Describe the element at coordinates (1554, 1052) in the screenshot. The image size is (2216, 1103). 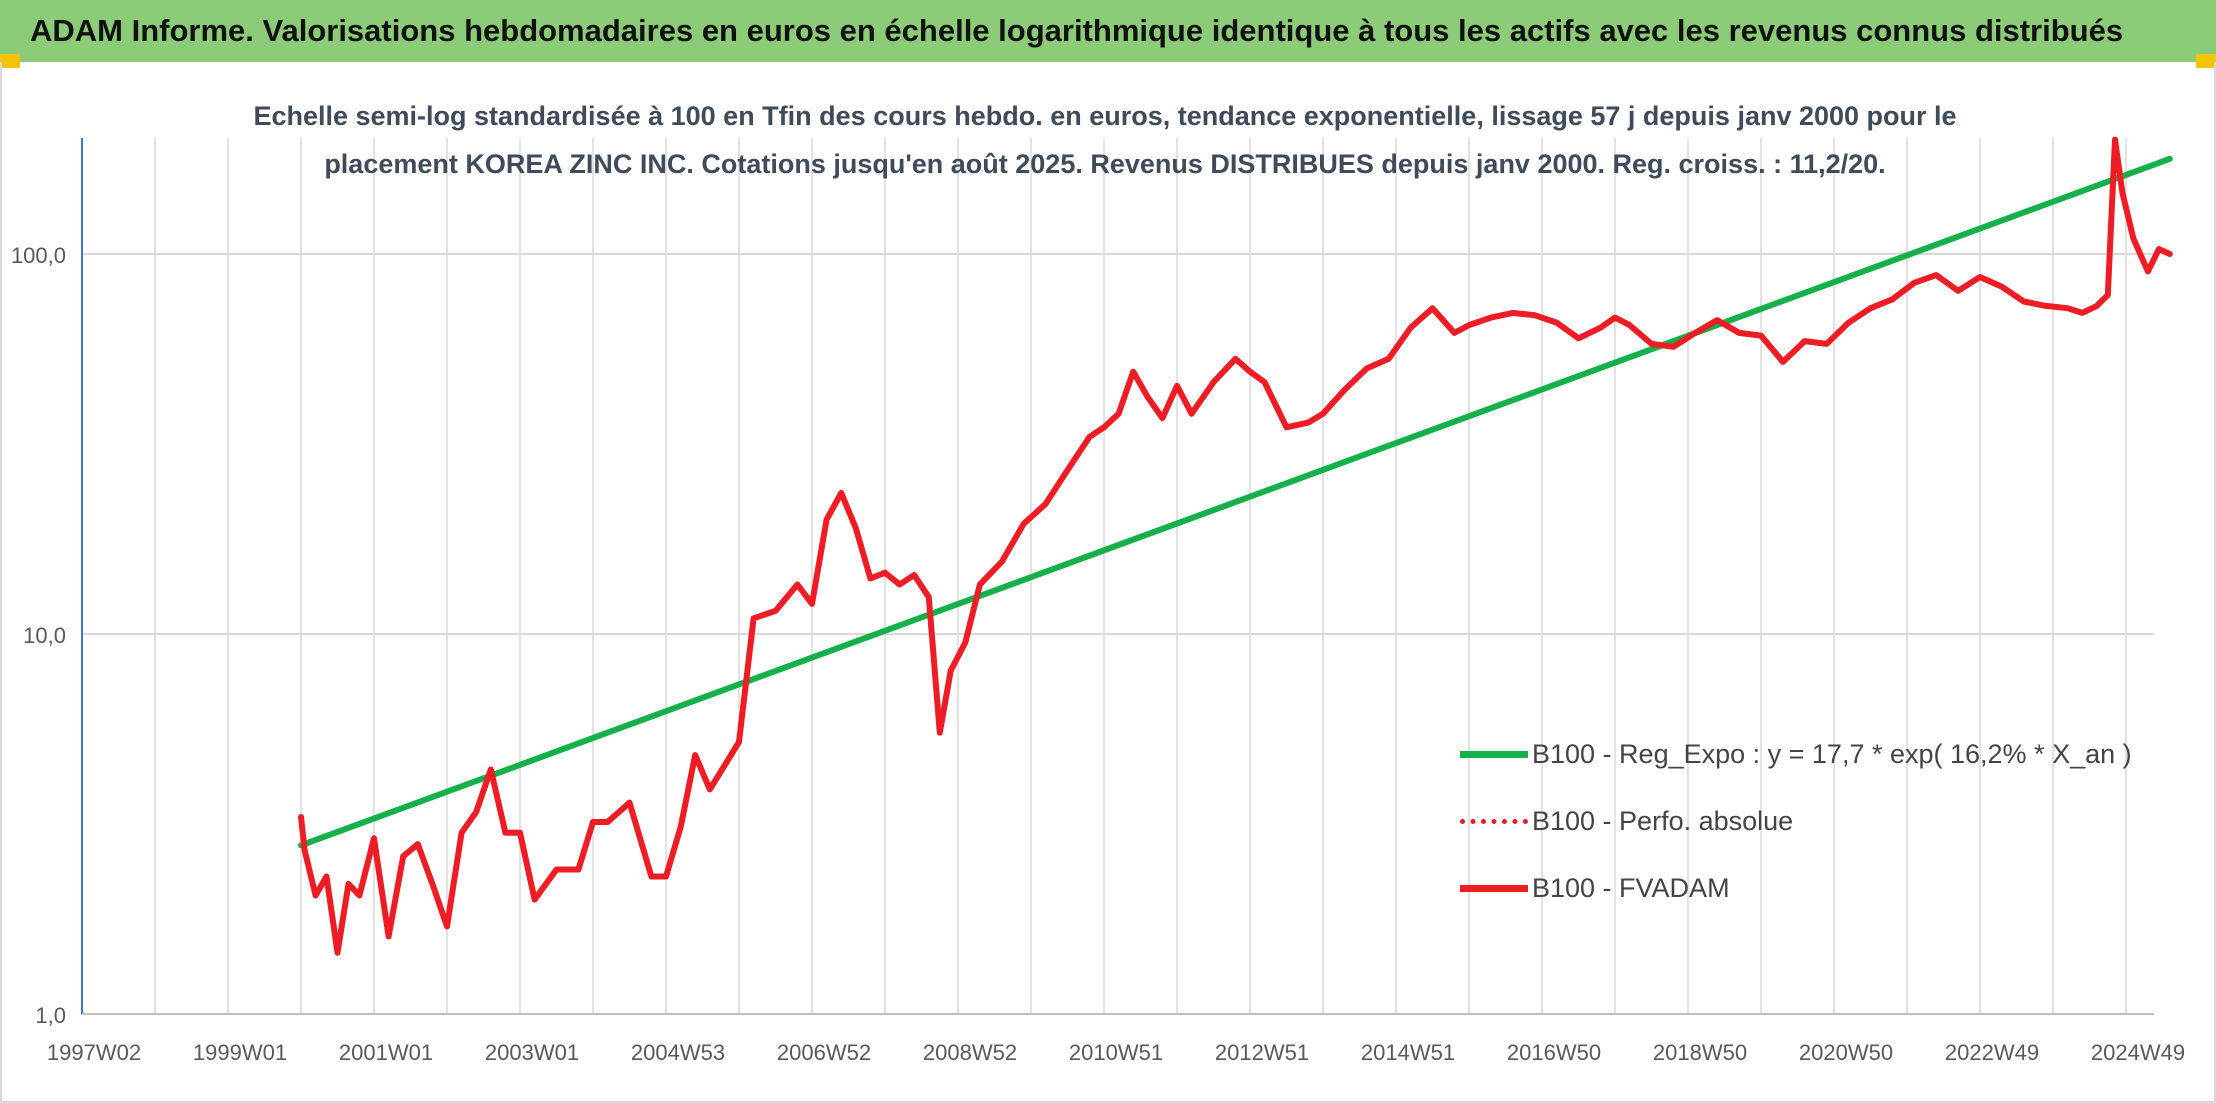
I see `x-tick-label: 2016W50` at that location.